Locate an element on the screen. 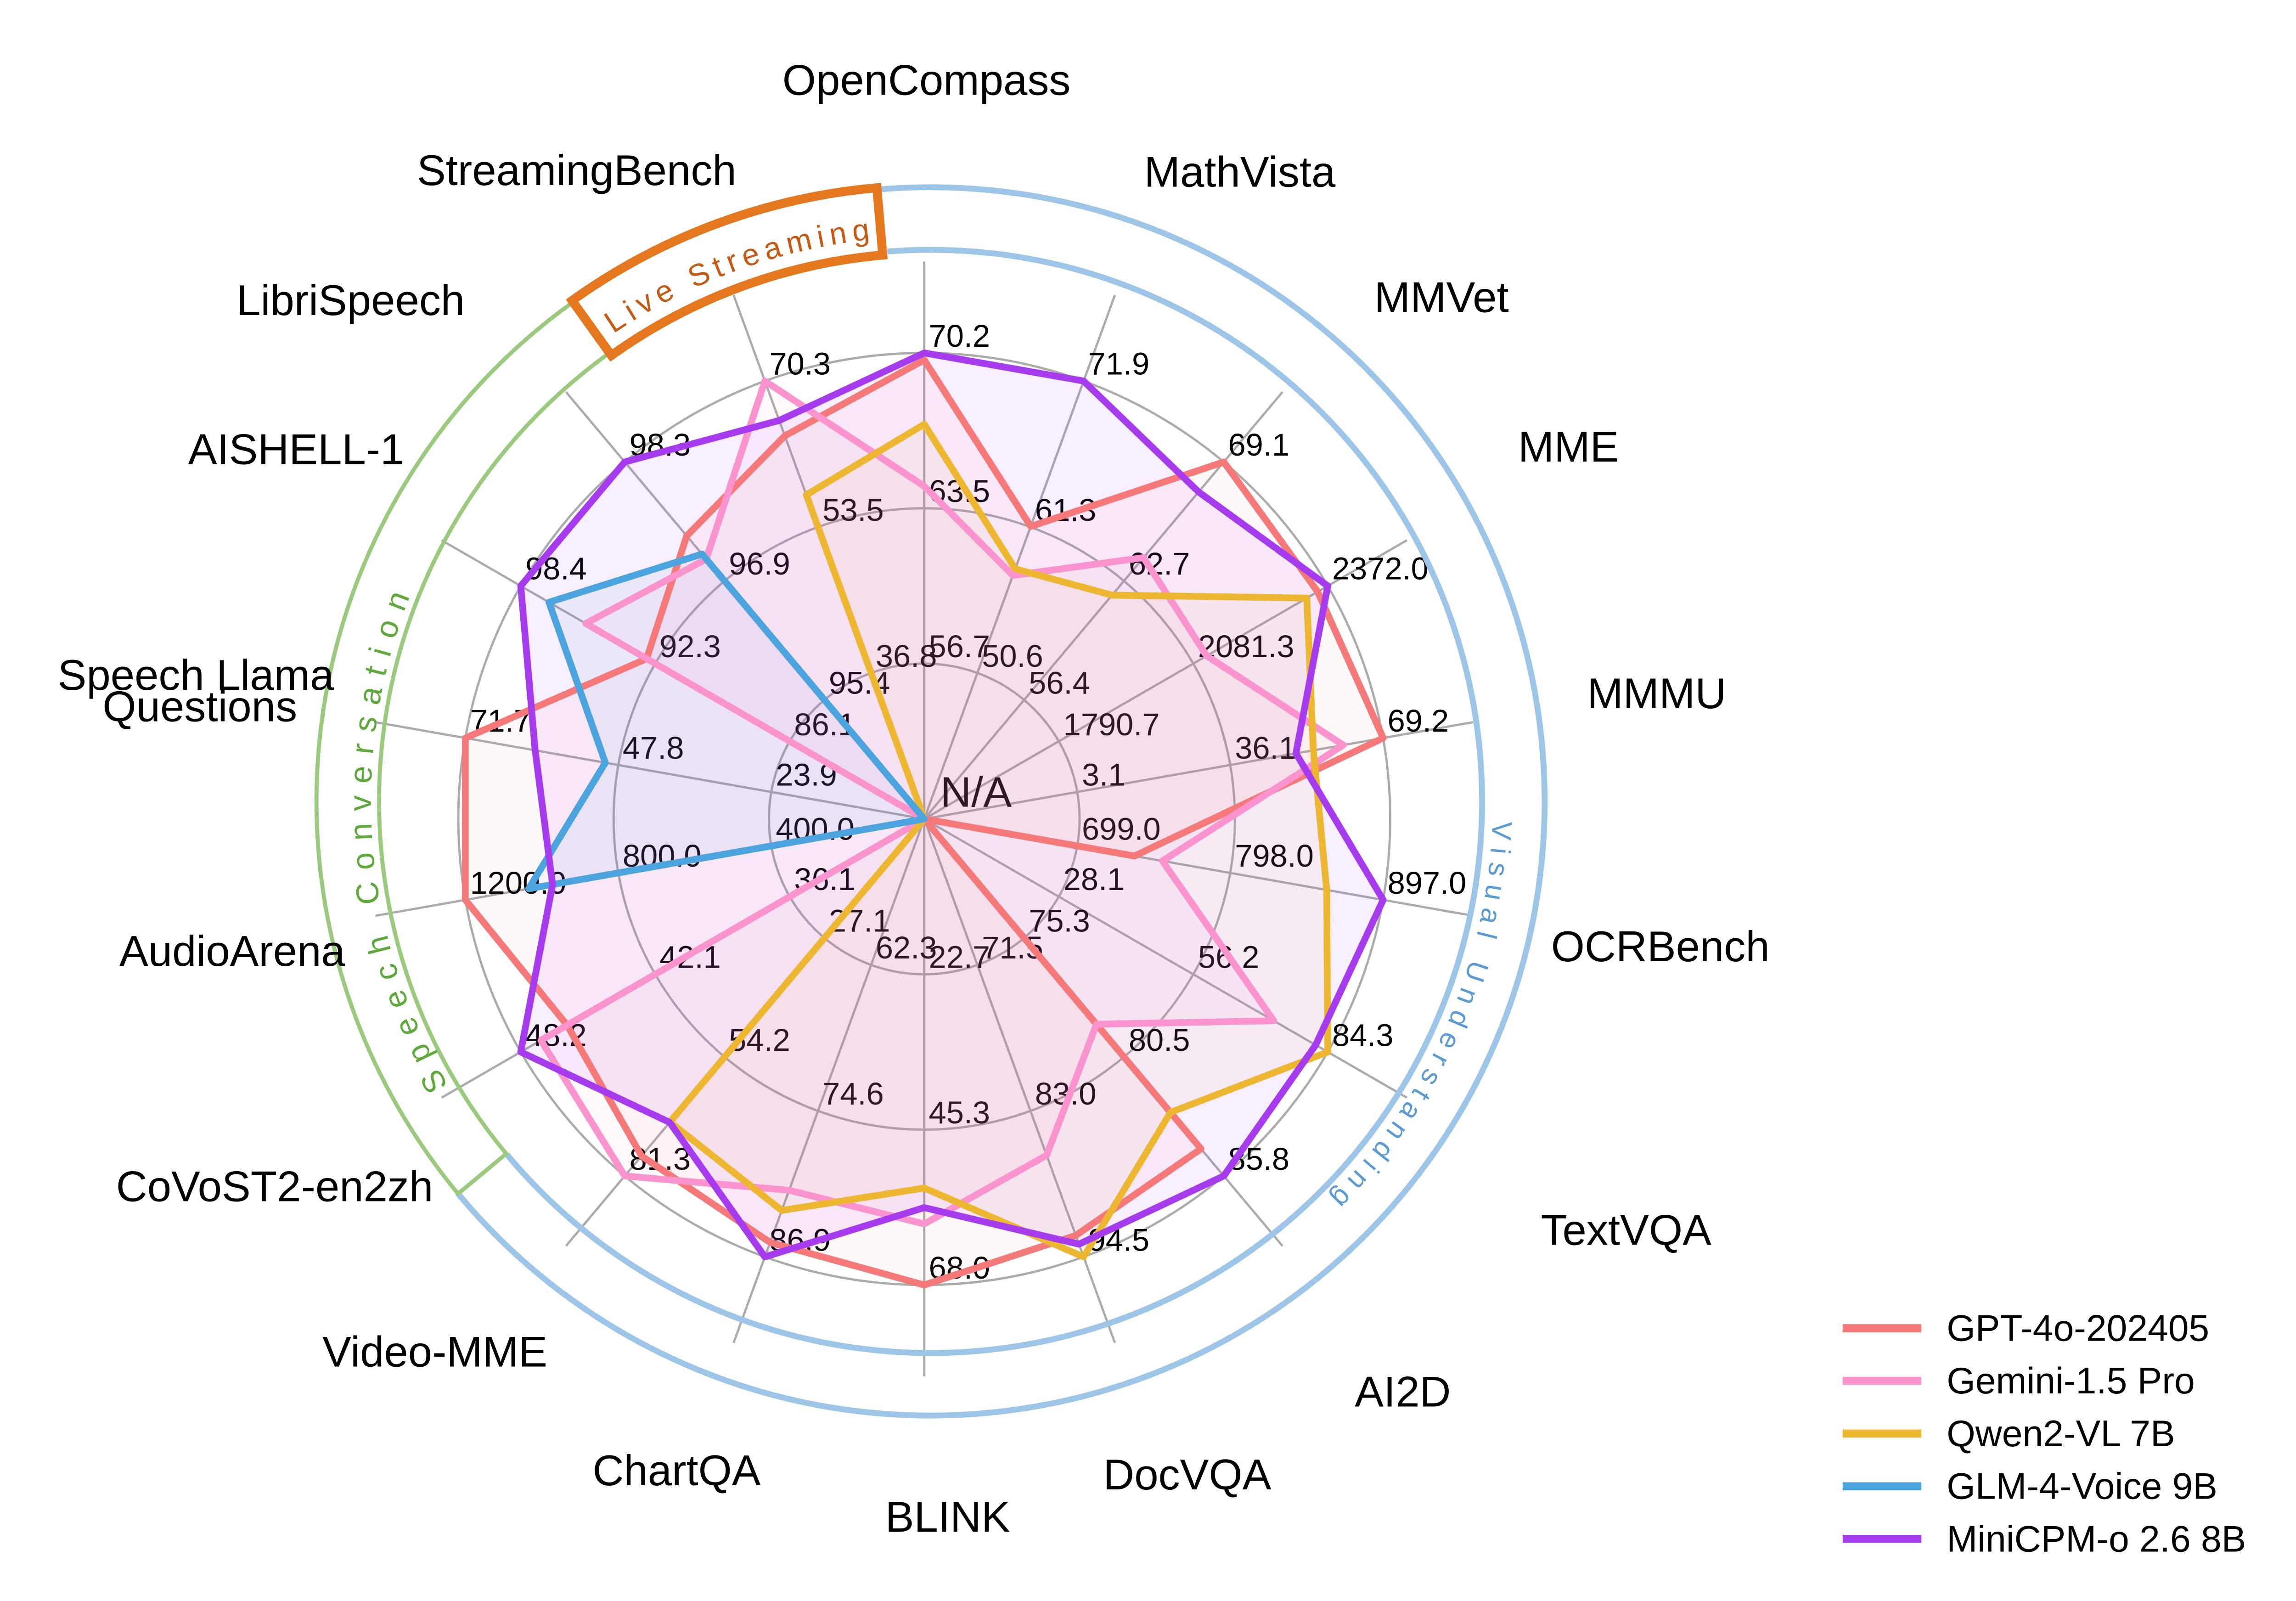 This screenshot has height=1601, width=2296. svg-text: MME is located at coordinates (1568, 447).